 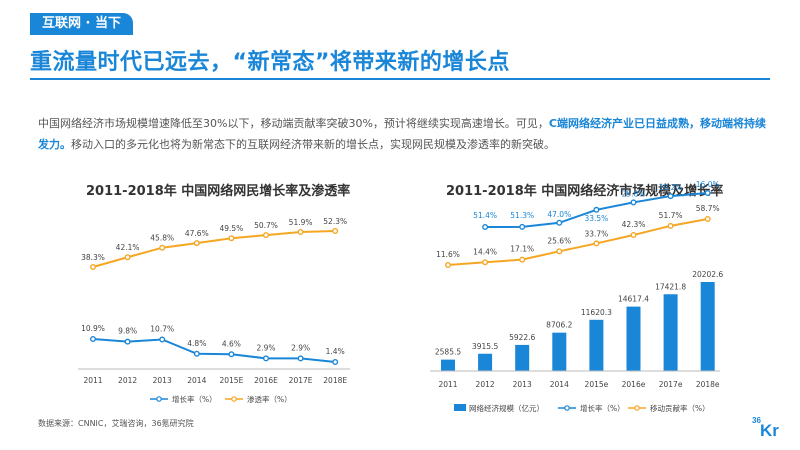 I want to click on left-penetration-label: 47.6%, so click(x=197, y=233).